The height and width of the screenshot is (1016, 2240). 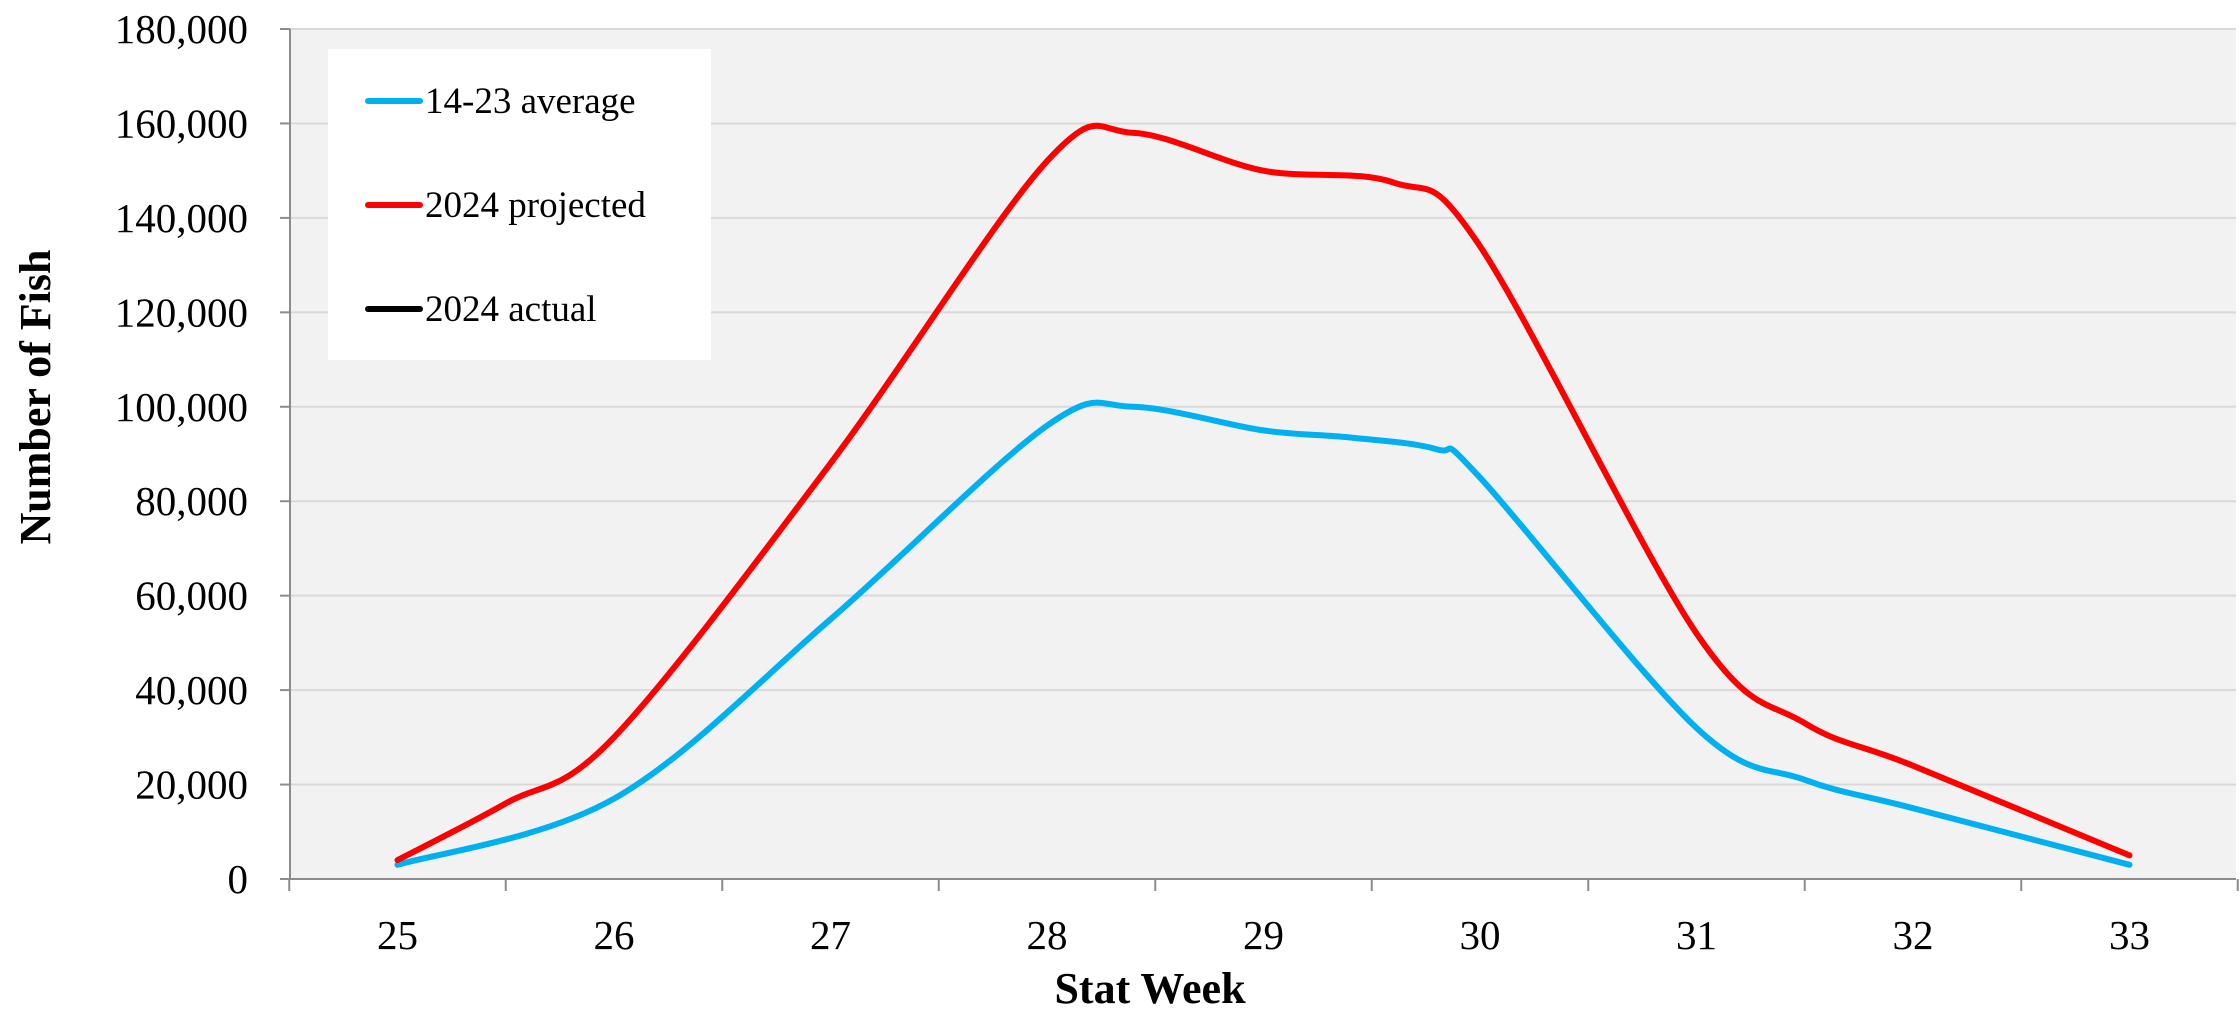 What do you see at coordinates (181, 123) in the screenshot?
I see `y-tick-label: 160,000` at bounding box center [181, 123].